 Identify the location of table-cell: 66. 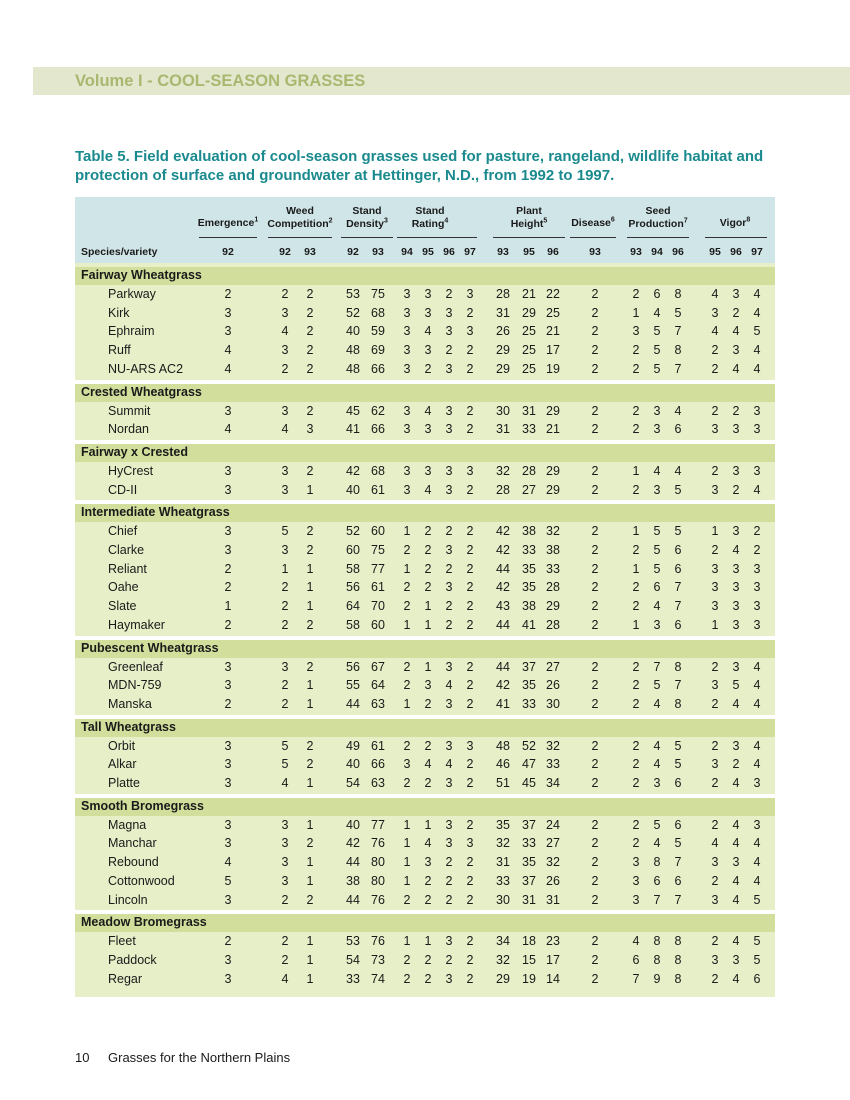
(378, 368).